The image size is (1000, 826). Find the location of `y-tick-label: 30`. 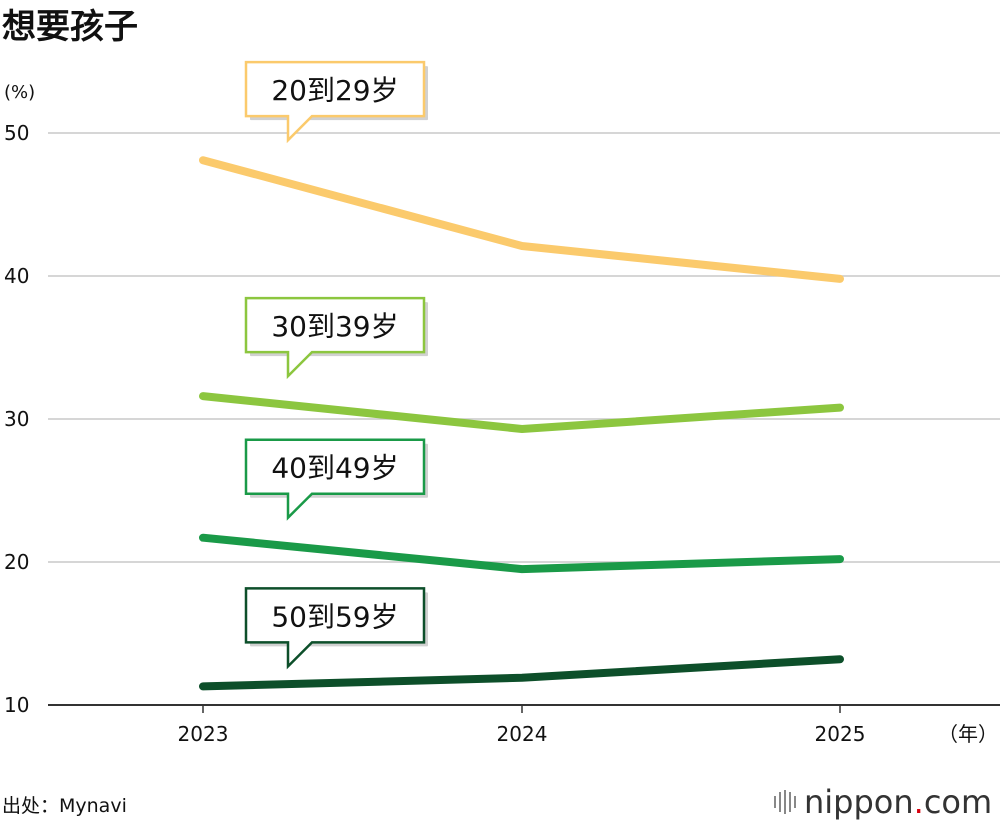

y-tick-label: 30 is located at coordinates (16, 419).